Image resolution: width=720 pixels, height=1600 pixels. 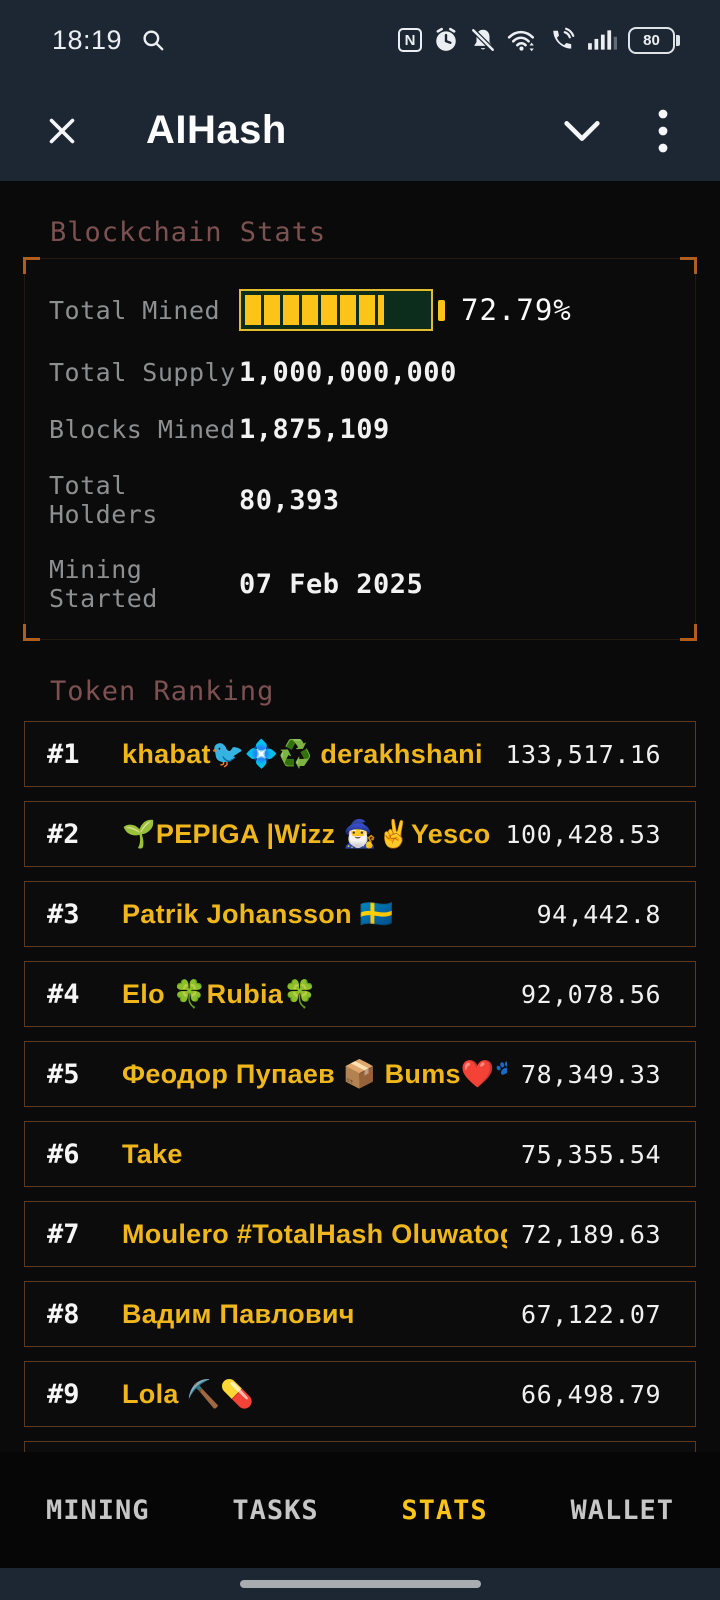 What do you see at coordinates (63, 1154) in the screenshot?
I see `rank-number: #6` at bounding box center [63, 1154].